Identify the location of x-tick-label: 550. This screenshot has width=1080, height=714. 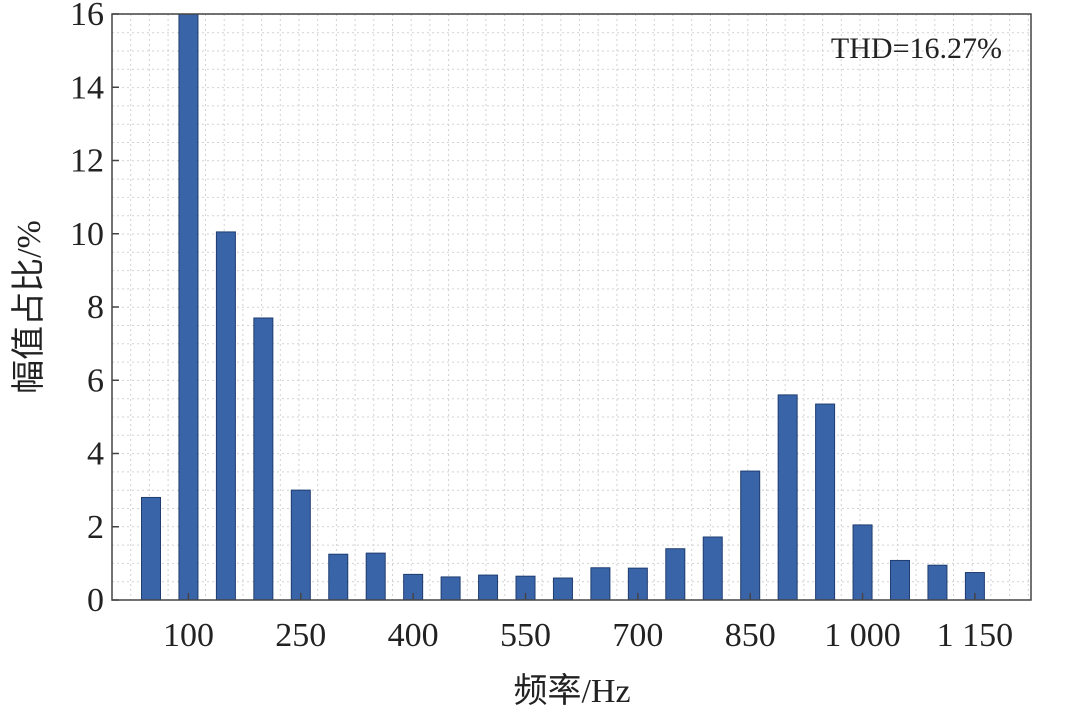
(525, 635).